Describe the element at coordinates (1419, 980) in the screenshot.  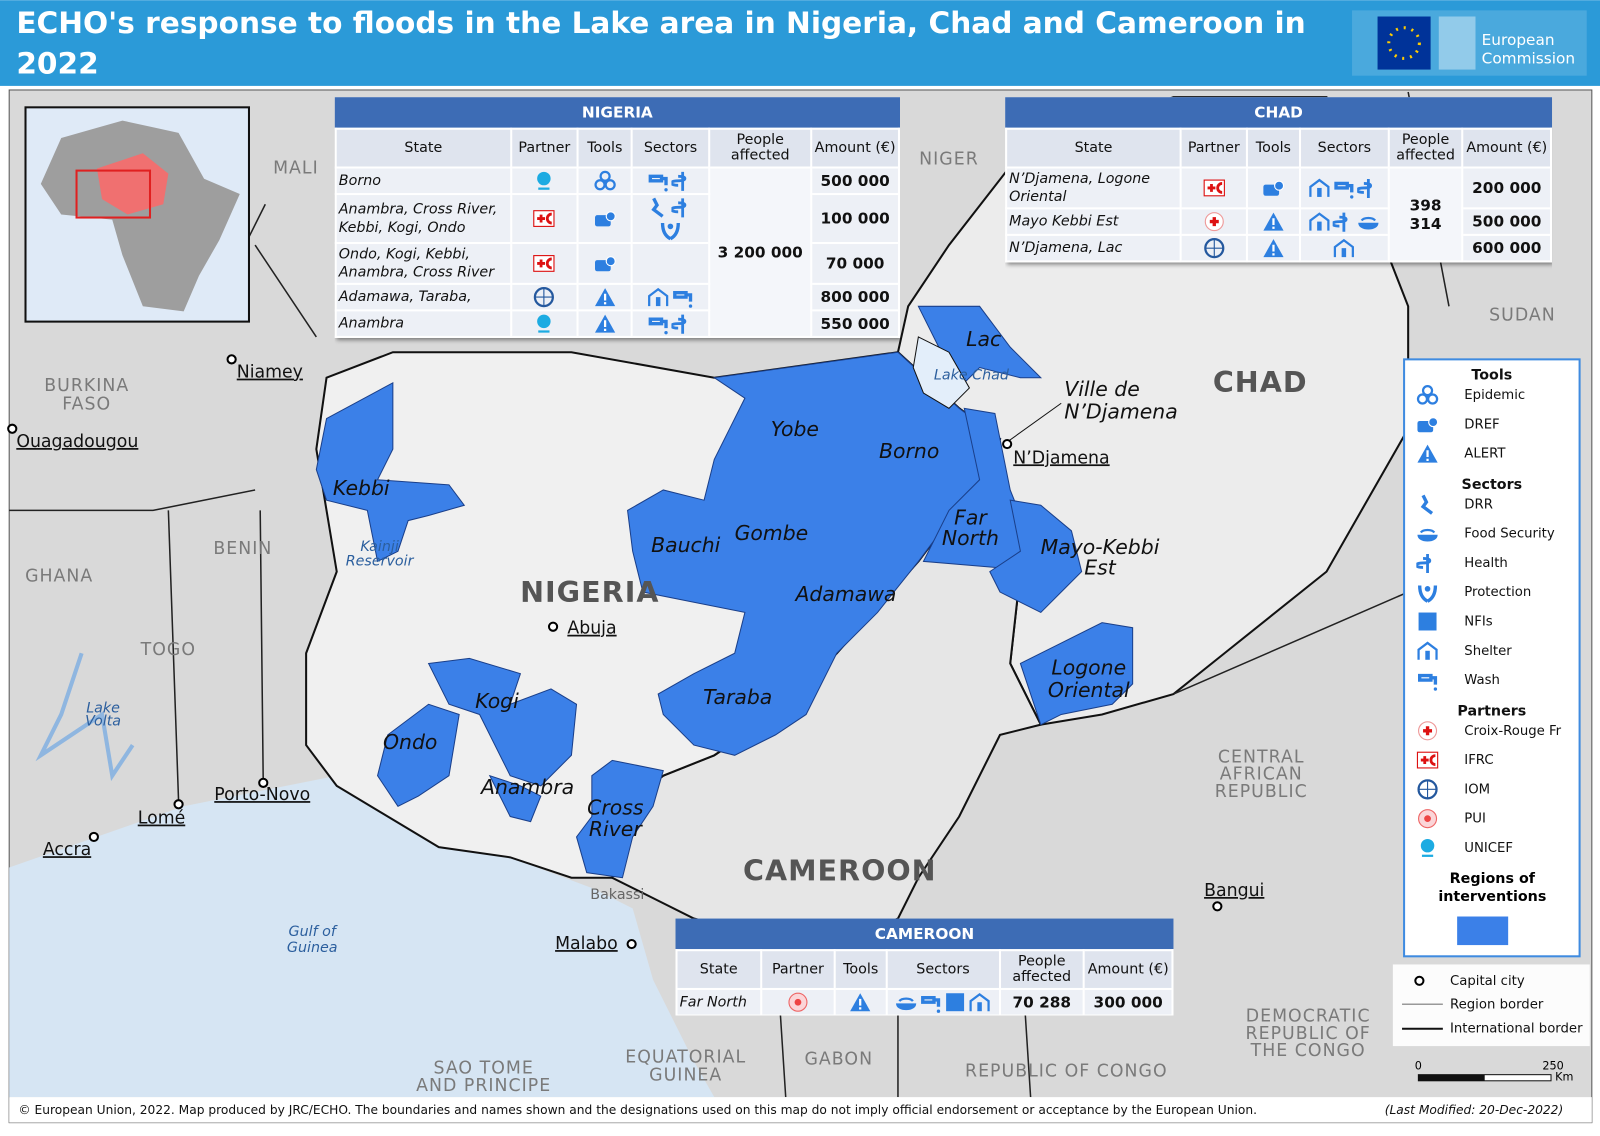
I see `capital-symbol` at that location.